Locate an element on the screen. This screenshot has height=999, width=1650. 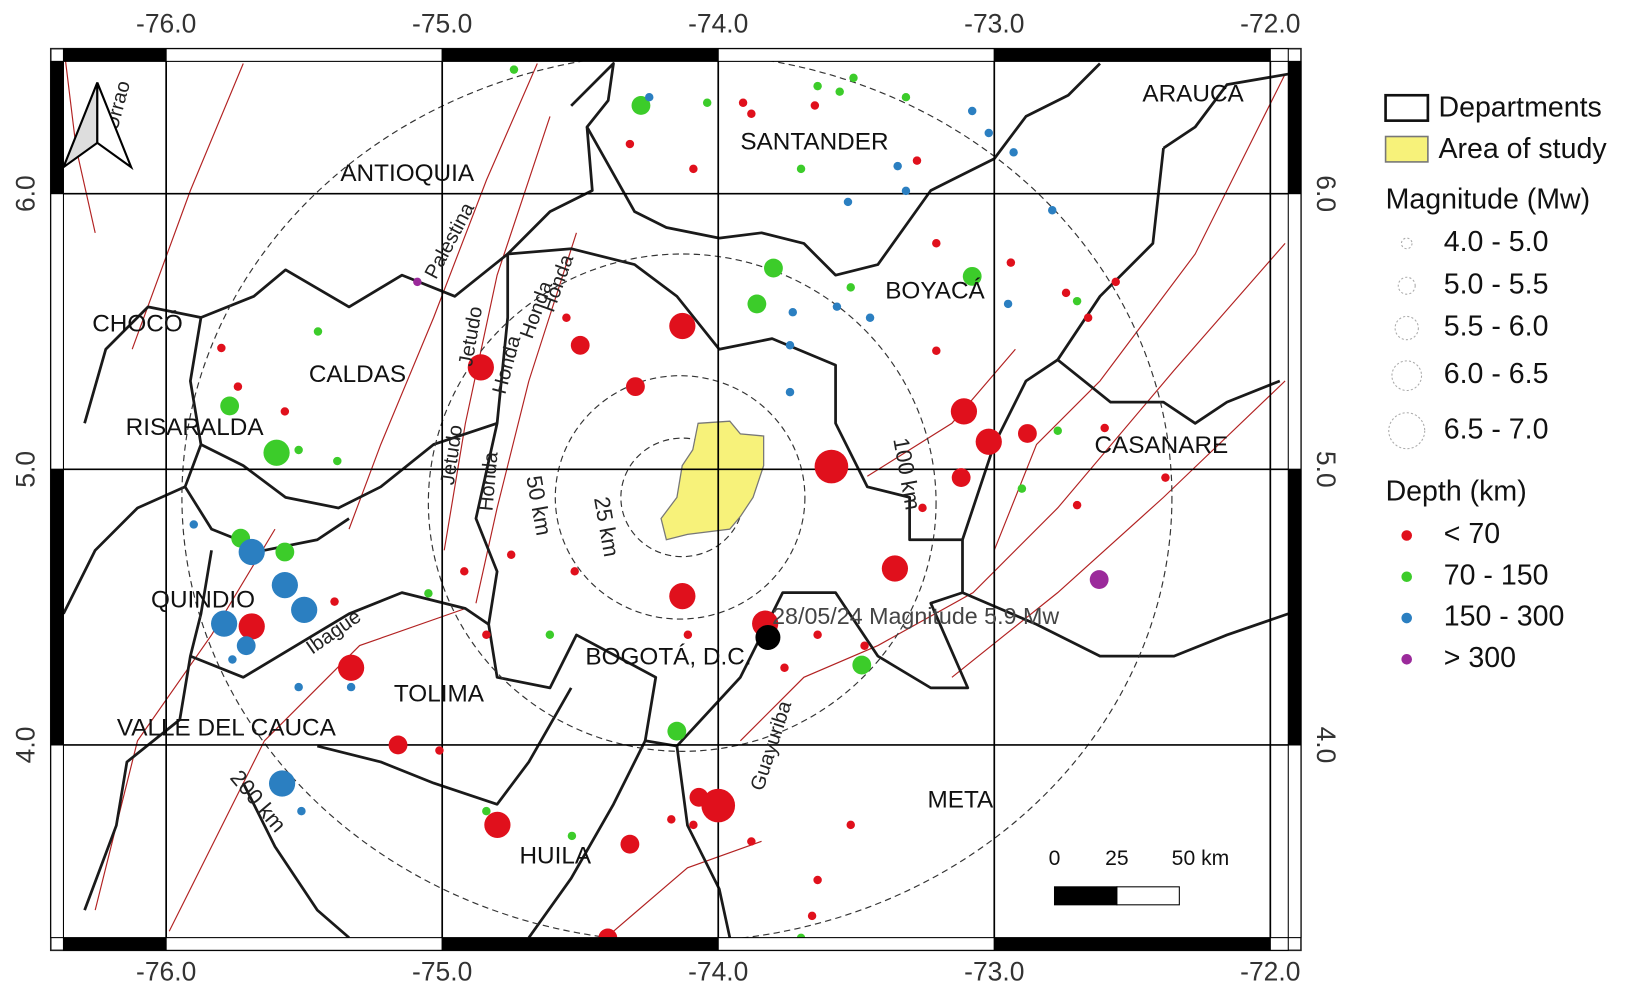
legend-label: < 70 is located at coordinates (1472, 534).